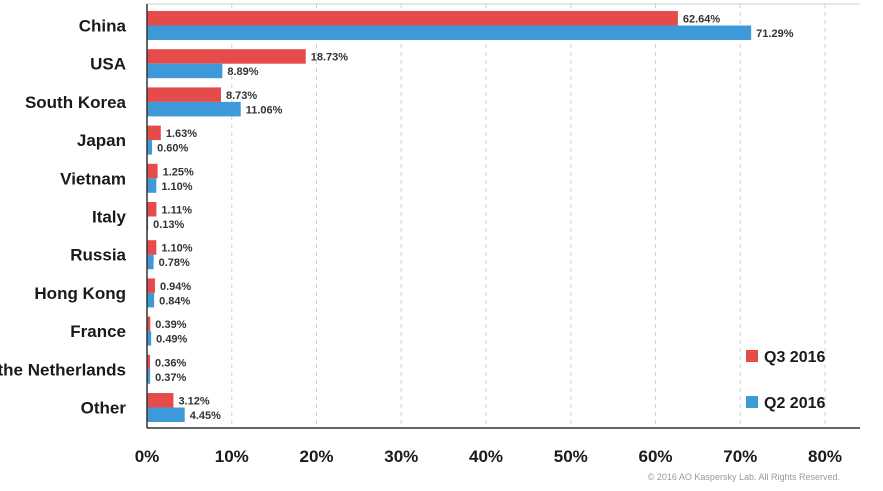 Image resolution: width=883 pixels, height=491 pixels. What do you see at coordinates (171, 340) in the screenshot?
I see `data-label: 0.49%` at bounding box center [171, 340].